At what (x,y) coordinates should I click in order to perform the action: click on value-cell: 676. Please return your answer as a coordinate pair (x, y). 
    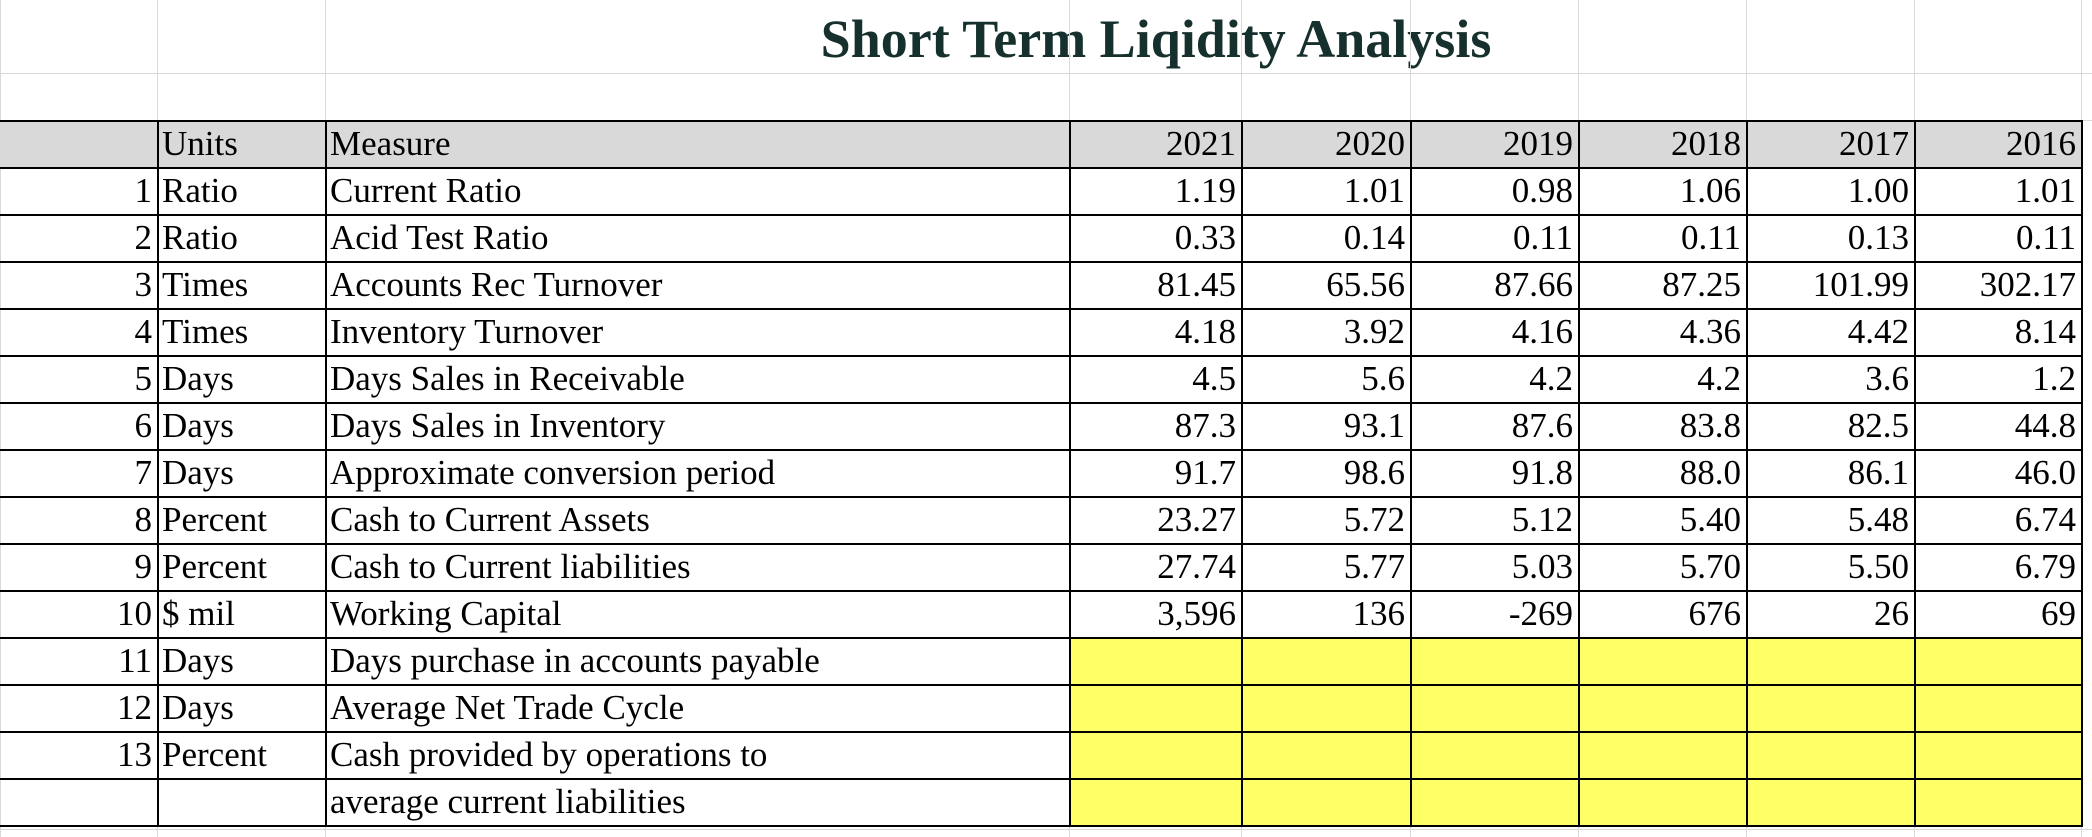
    Looking at the image, I should click on (1715, 613).